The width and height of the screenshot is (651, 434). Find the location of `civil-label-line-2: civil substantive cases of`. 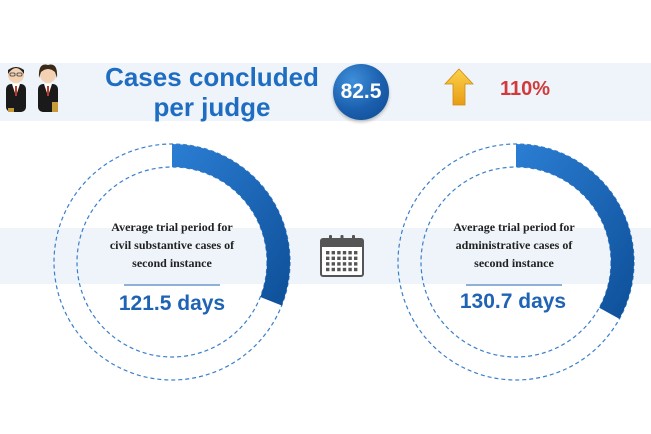

civil-label-line-2: civil substantive cases of is located at coordinates (172, 245).